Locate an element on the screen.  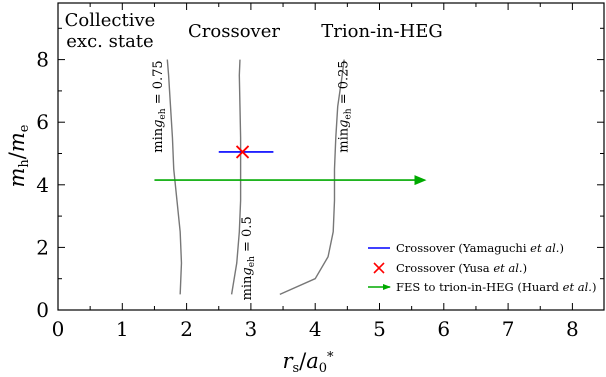
contour-label: mingeh = 0.25 is located at coordinates (344, 106).